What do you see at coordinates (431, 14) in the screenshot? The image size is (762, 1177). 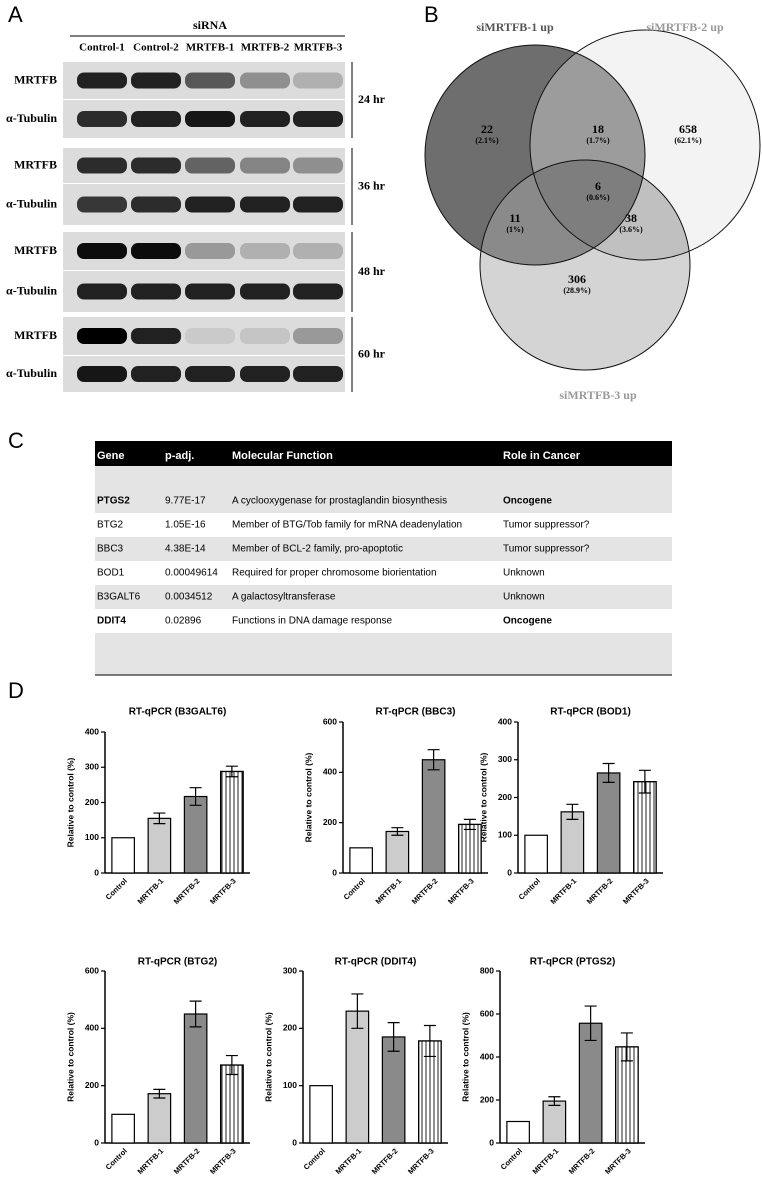 I see `panel-label: B` at bounding box center [431, 14].